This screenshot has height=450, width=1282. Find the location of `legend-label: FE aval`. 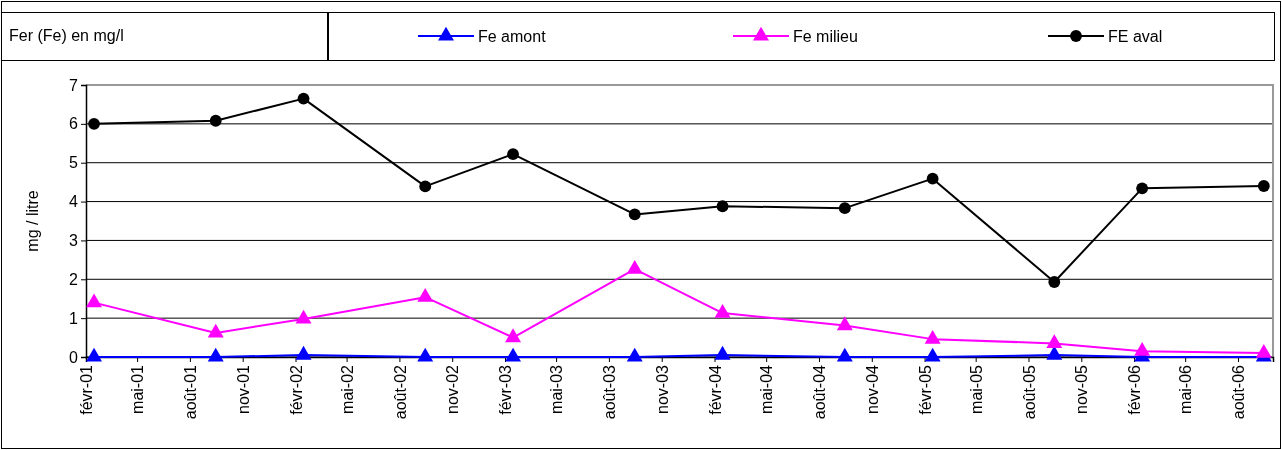

legend-label: FE aval is located at coordinates (1135, 36).